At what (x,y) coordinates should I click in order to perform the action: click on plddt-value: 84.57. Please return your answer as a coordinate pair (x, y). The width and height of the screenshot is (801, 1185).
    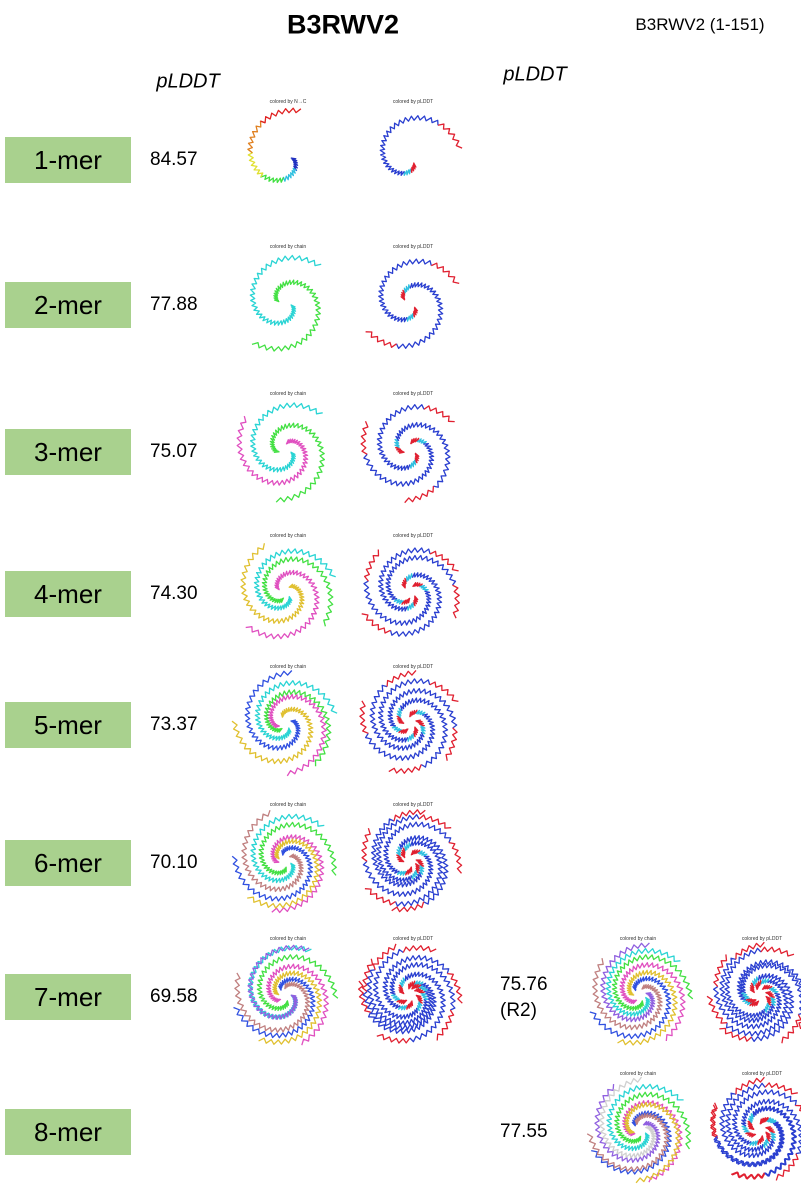
    Looking at the image, I should click on (174, 159).